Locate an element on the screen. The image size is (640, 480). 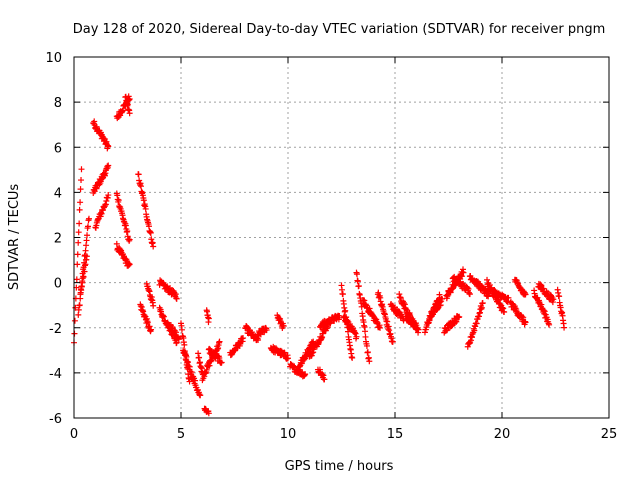
y-tick-label: 6 is located at coordinates (58, 148).